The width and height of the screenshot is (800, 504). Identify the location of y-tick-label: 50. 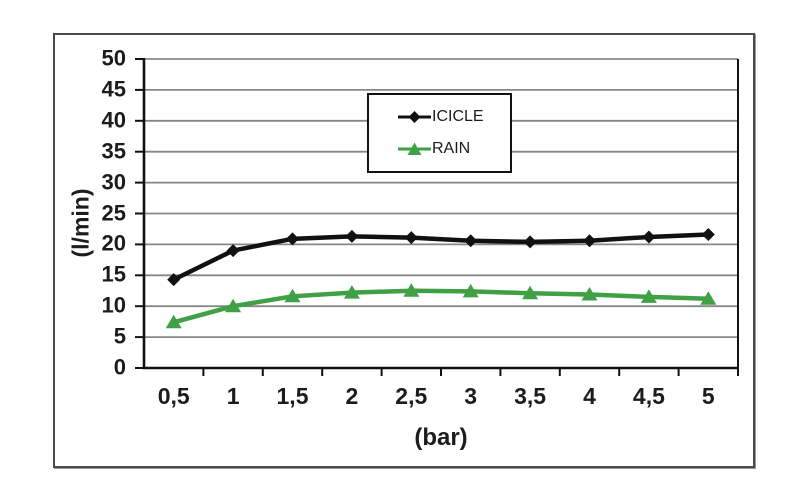
(113, 58).